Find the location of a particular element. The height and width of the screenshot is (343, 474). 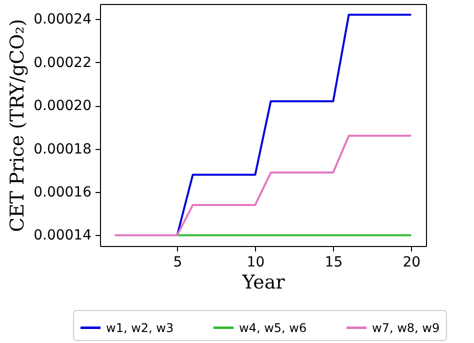

y-tick-label: 0.00018 is located at coordinates (63, 149).